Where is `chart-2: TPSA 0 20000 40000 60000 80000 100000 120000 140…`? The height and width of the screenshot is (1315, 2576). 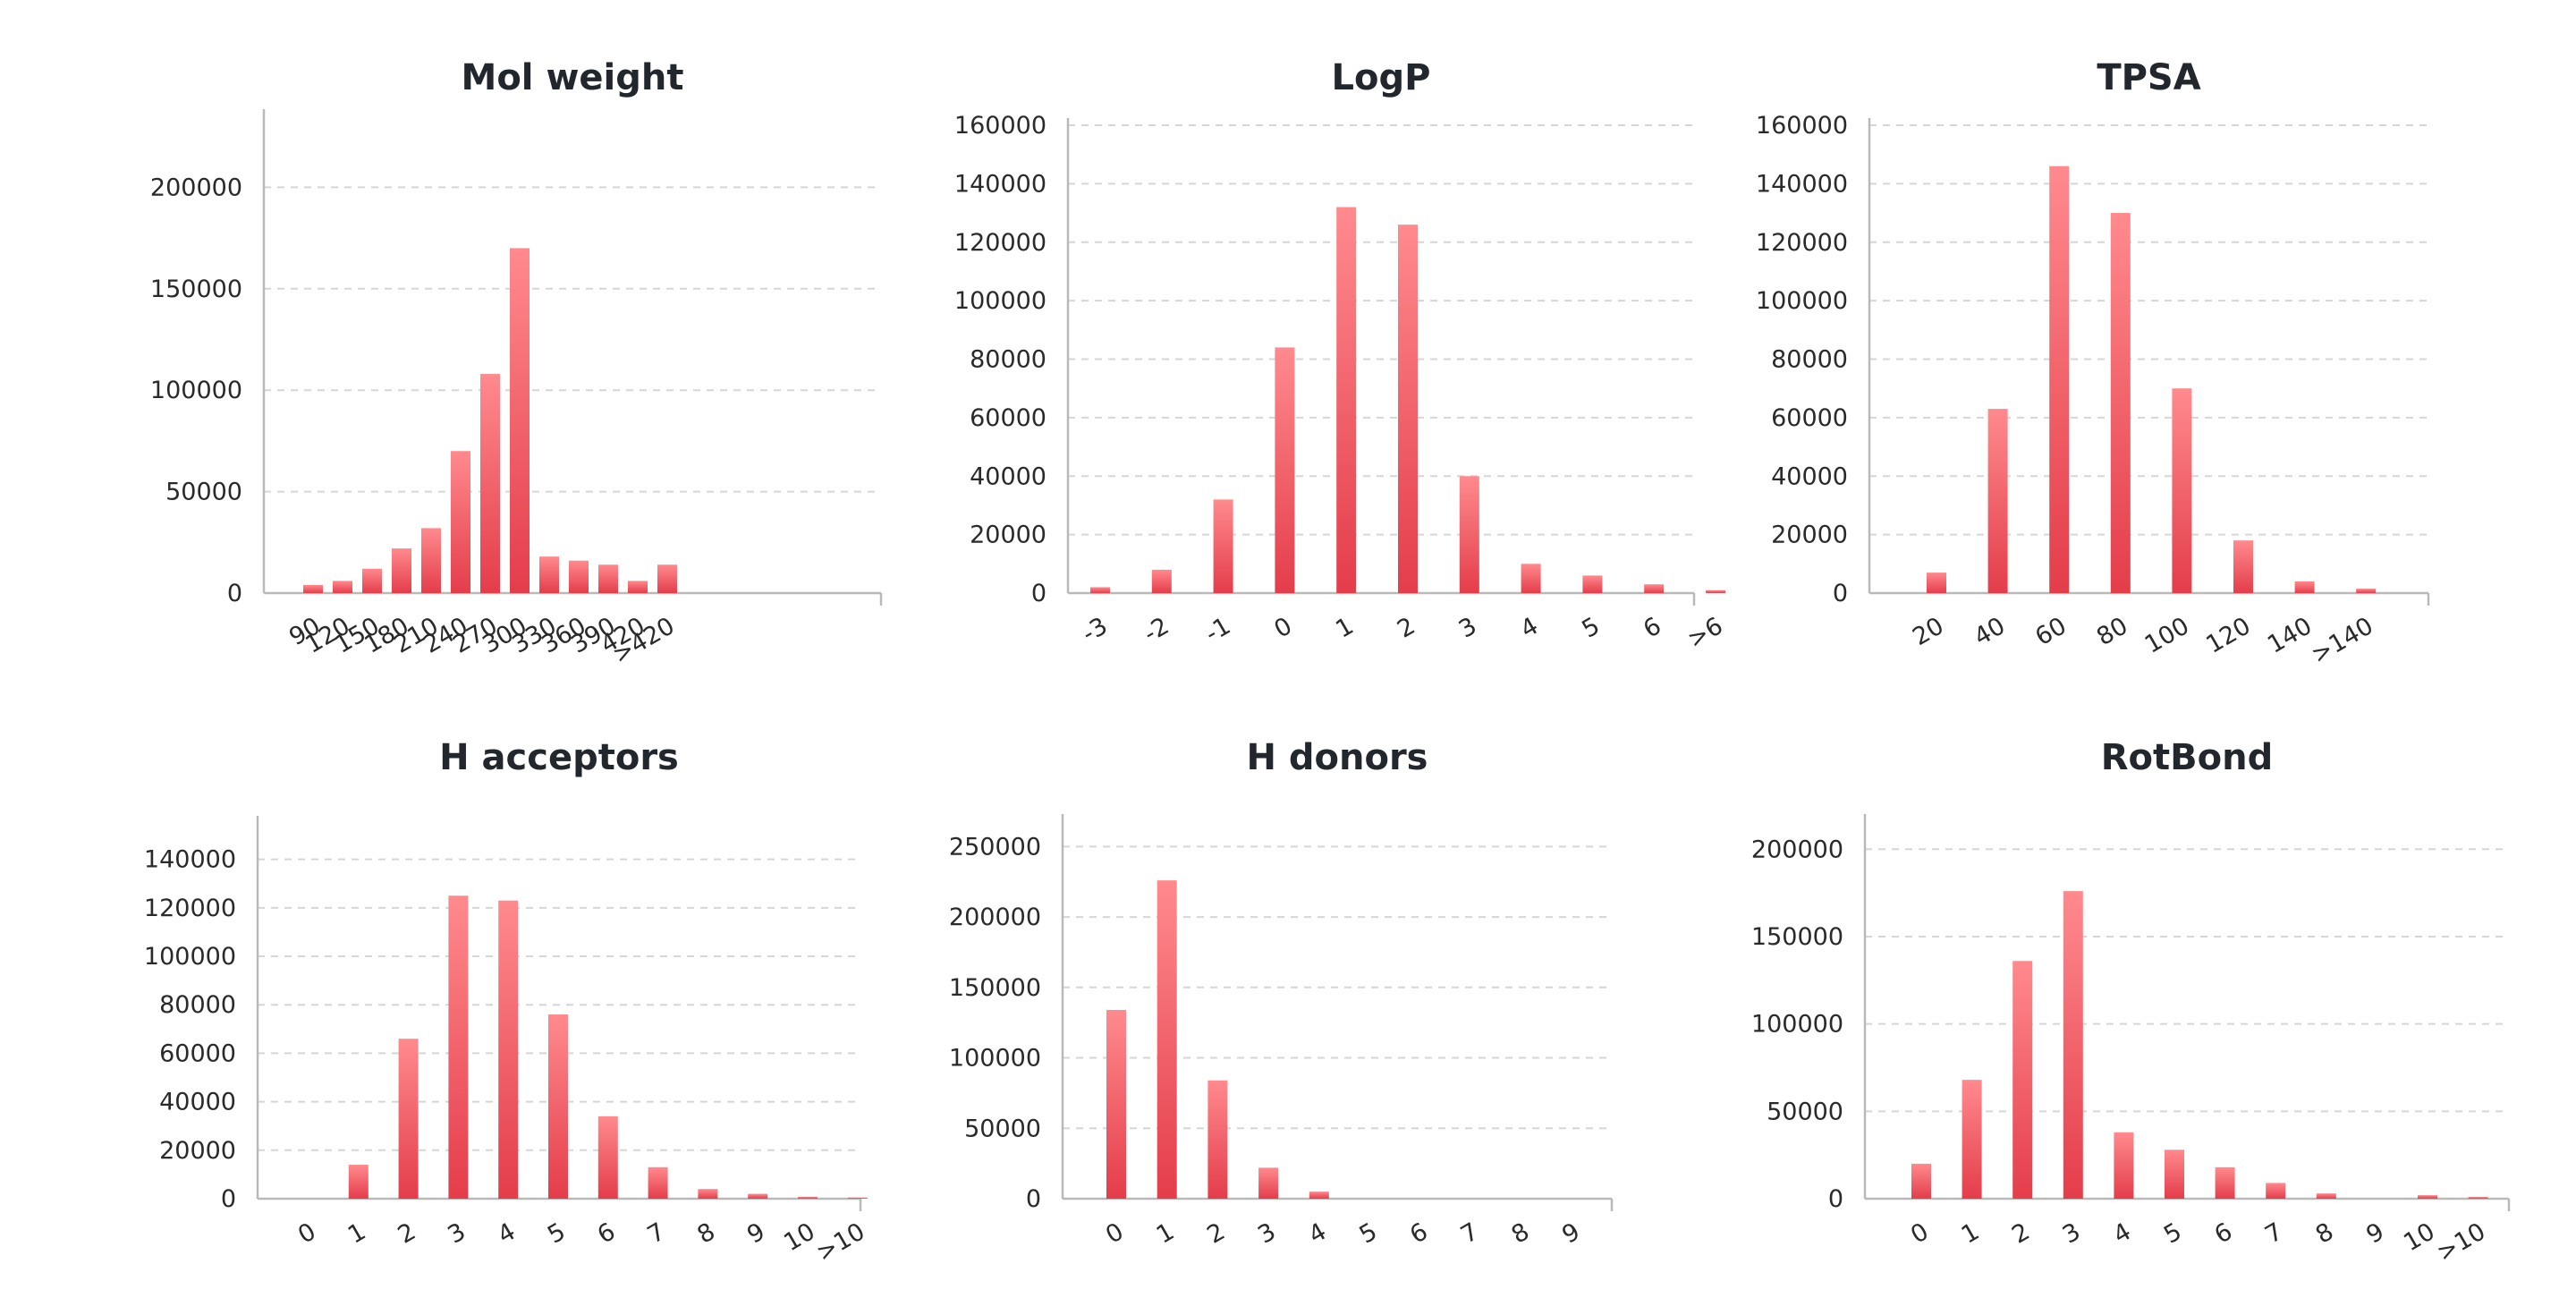 chart-2: TPSA 0 20000 40000 60000 80000 100000 120000 140… is located at coordinates (2093, 363).